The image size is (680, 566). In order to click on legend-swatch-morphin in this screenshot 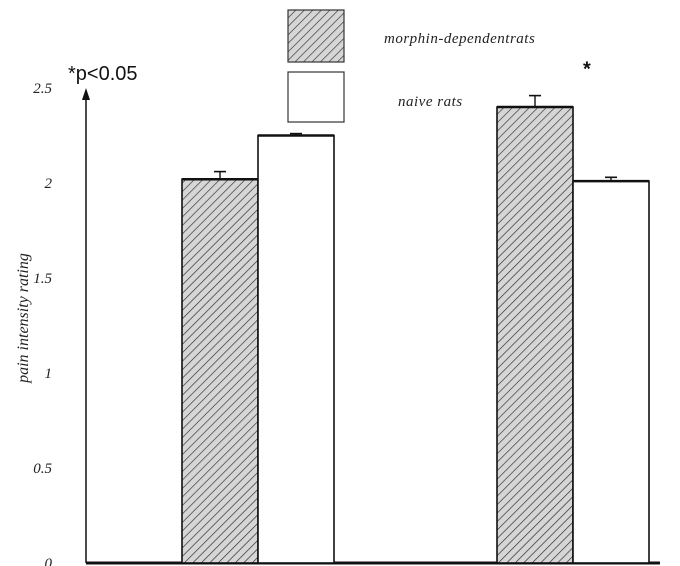, I will do `click(316, 36)`.